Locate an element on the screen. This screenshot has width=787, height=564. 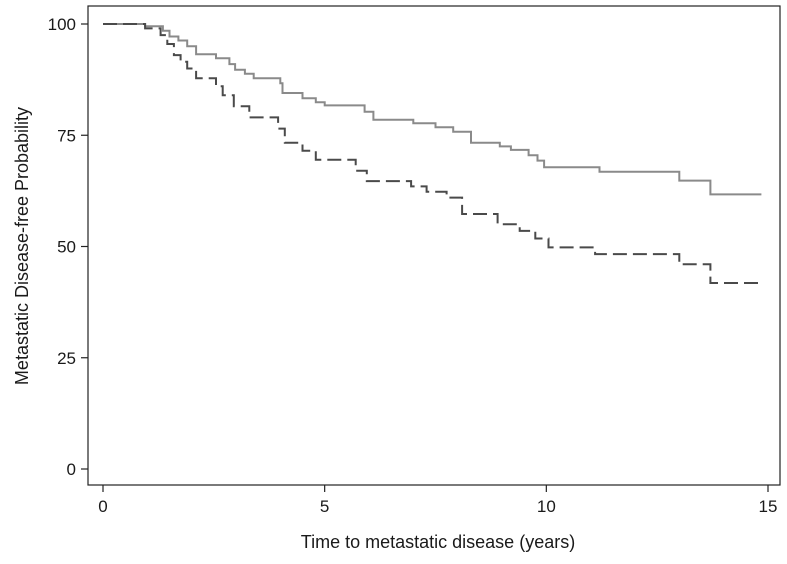
x-tick-label: 10 is located at coordinates (546, 506).